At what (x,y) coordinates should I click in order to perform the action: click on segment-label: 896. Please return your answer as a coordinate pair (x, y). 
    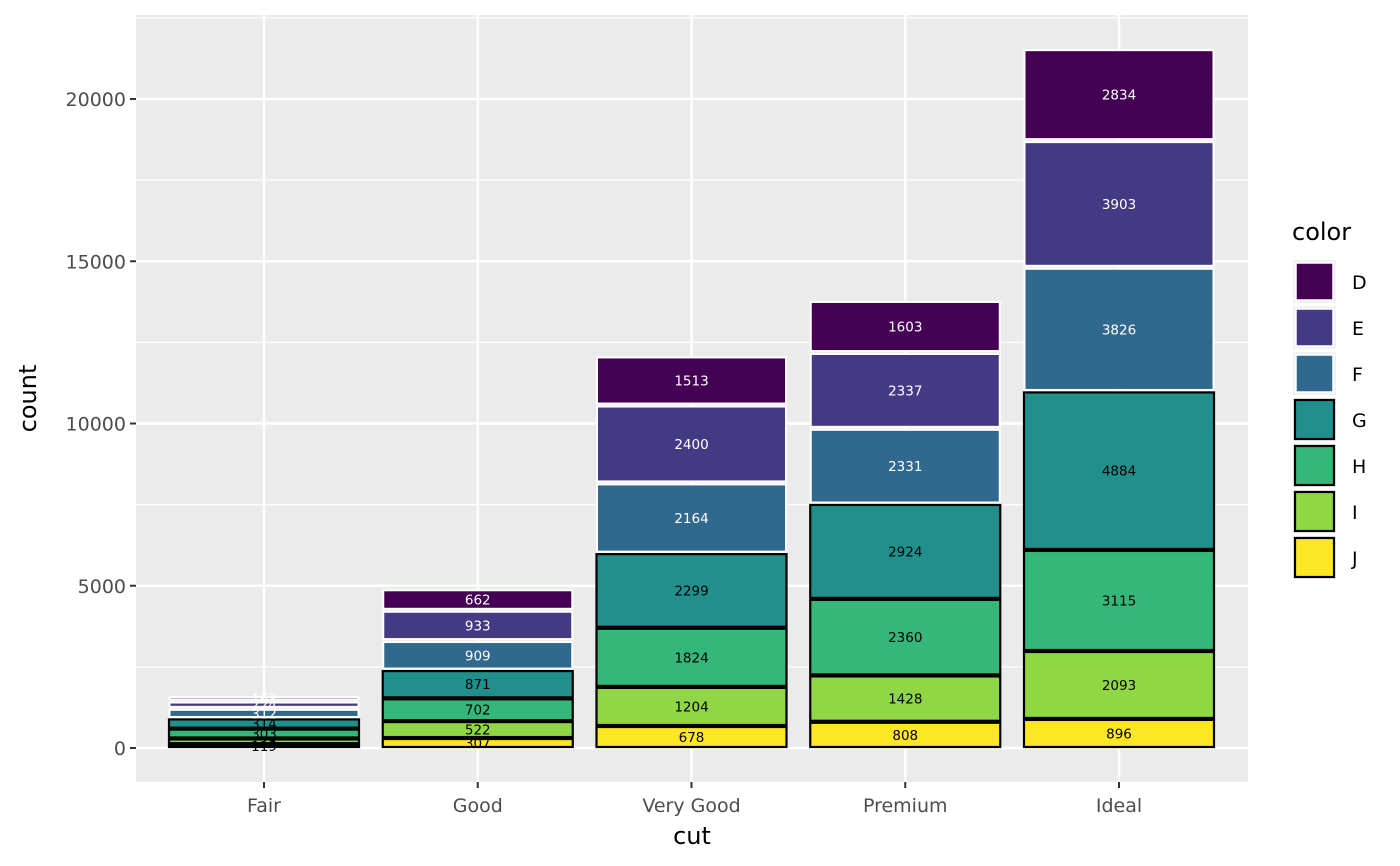
    Looking at the image, I should click on (1119, 734).